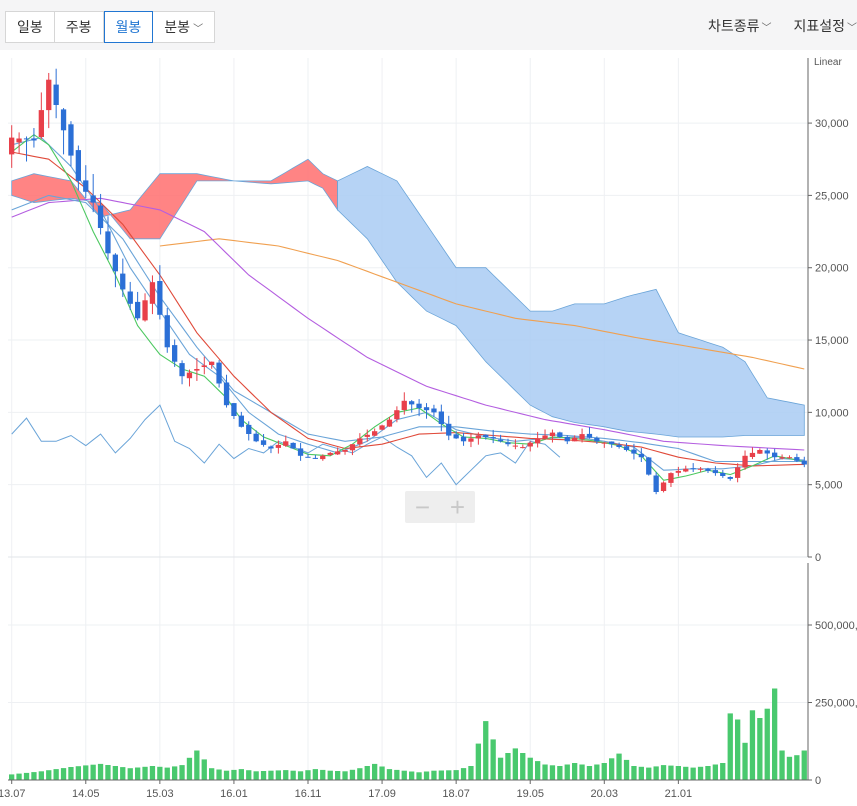 This screenshot has width=857, height=806. What do you see at coordinates (422, 507) in the screenshot?
I see `zoom-out-button: −` at bounding box center [422, 507].